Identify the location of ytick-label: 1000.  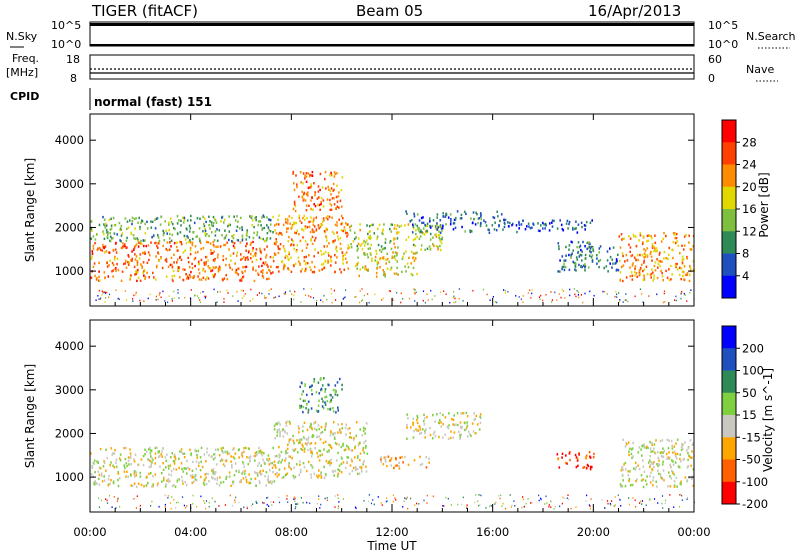
(69, 477).